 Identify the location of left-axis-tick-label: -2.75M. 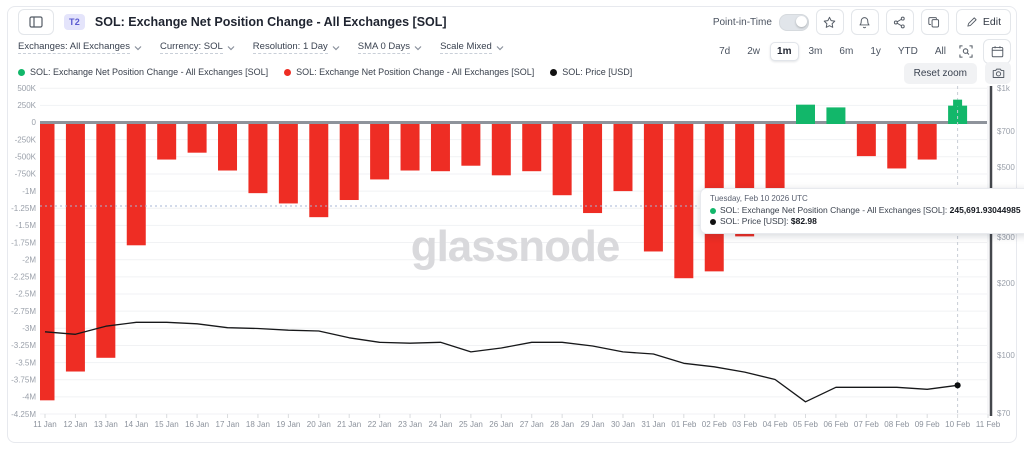
(23, 311).